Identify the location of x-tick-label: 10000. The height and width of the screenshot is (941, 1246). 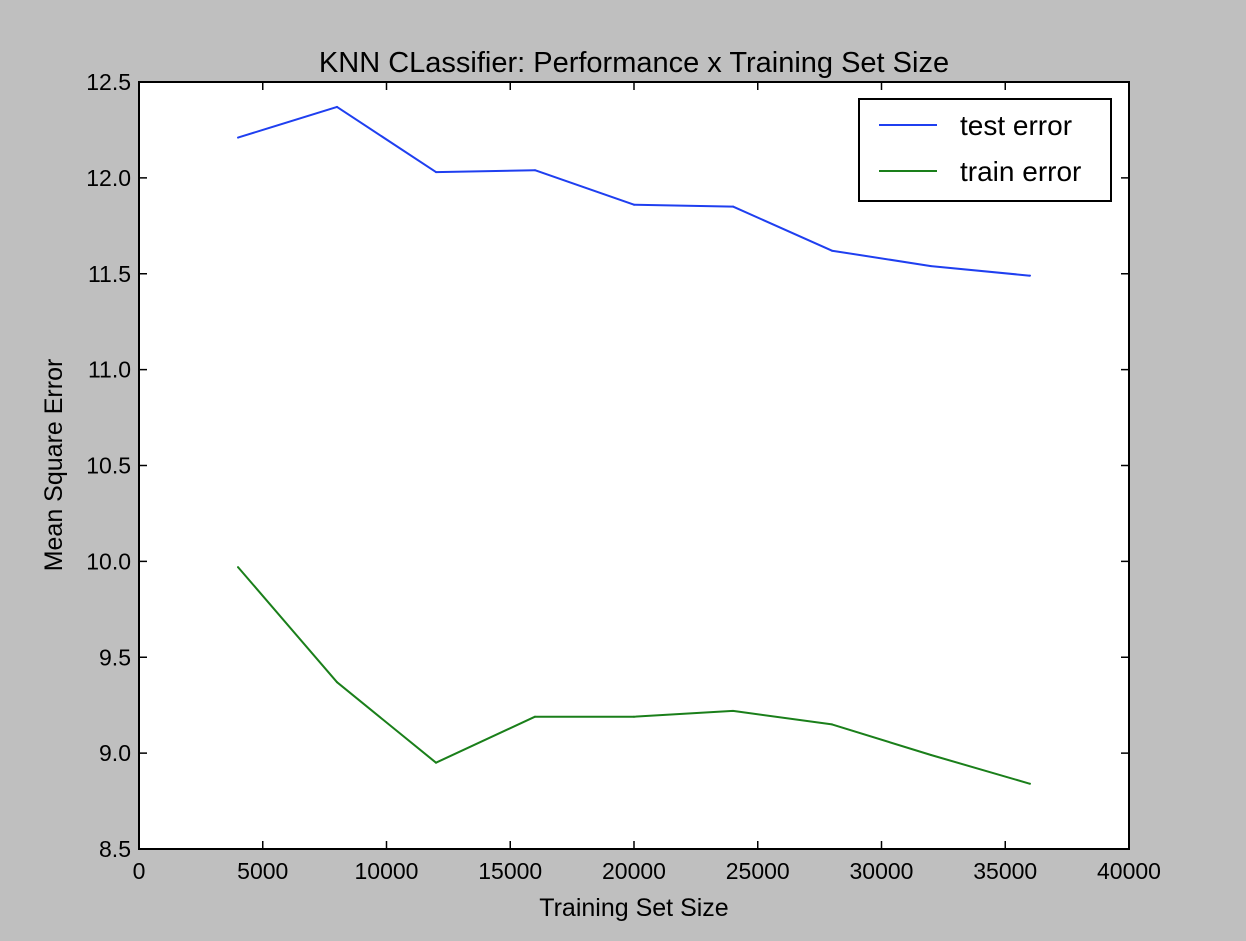
(387, 871).